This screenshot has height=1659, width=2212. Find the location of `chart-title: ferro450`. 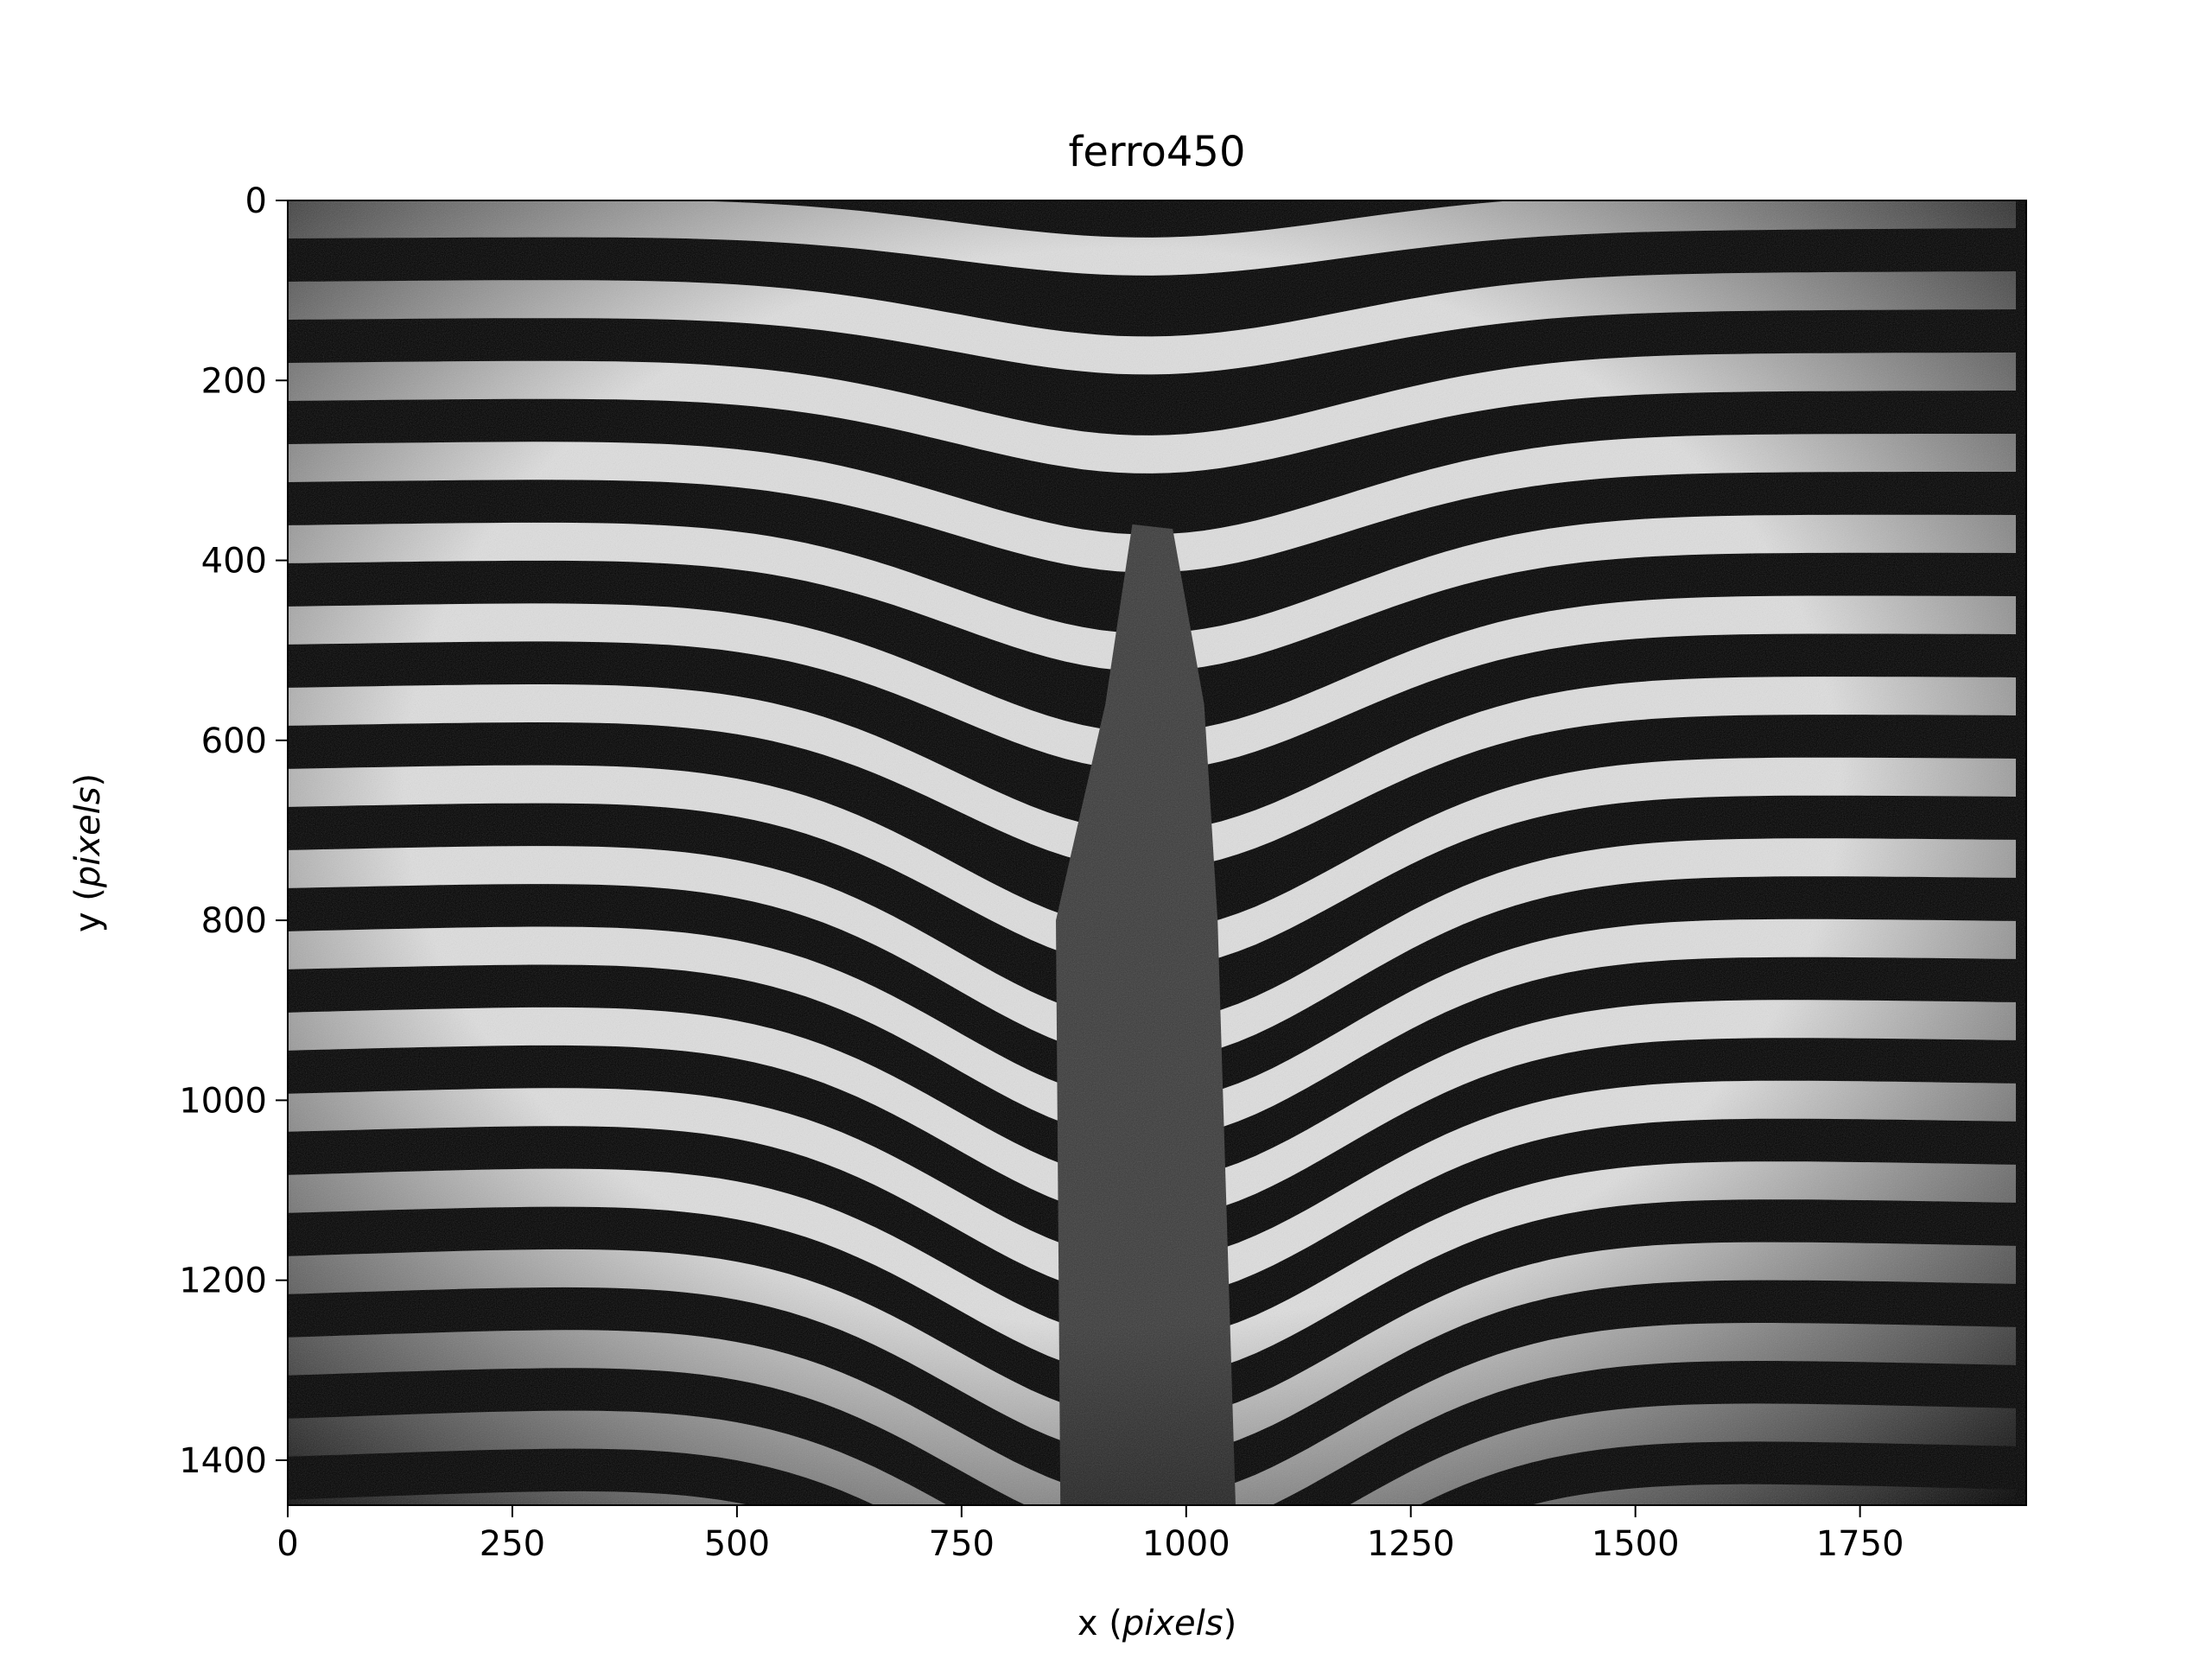

chart-title: ferro450 is located at coordinates (1157, 152).